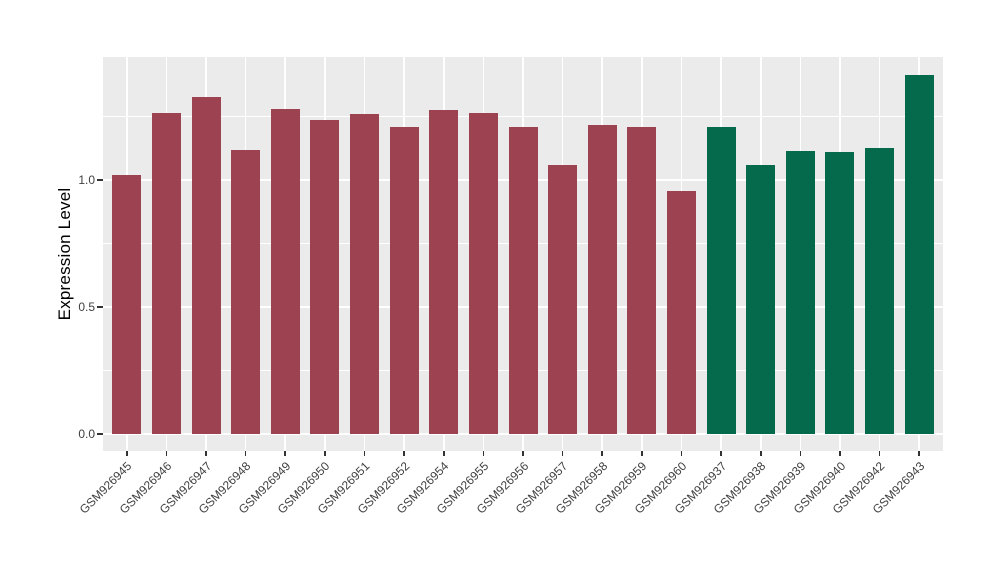  What do you see at coordinates (444, 272) in the screenshot?
I see `bar-GSM926954` at bounding box center [444, 272].